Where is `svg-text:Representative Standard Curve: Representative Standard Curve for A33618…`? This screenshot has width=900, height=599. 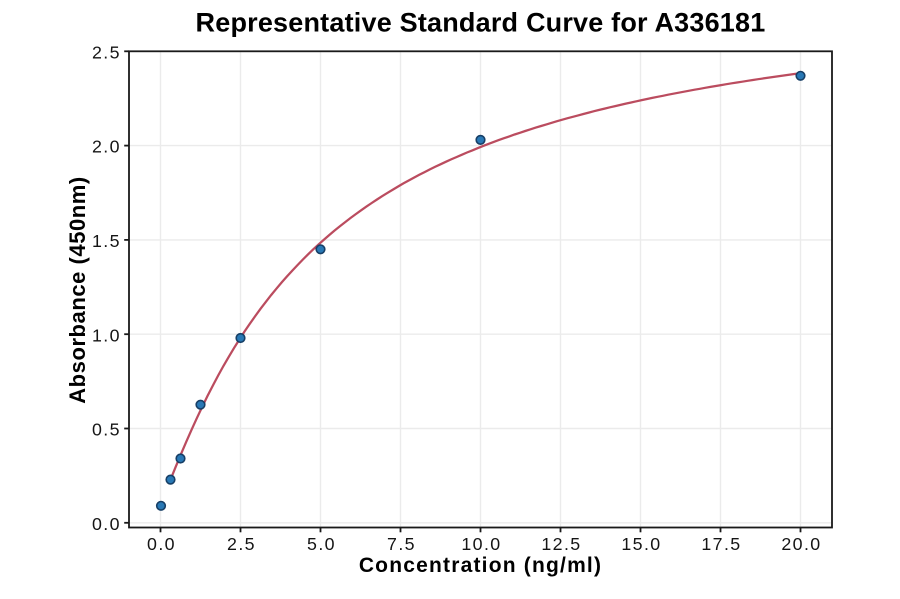 svg-text:Representative Standard Curve: Representative Standard Curve for A33618… is located at coordinates (481, 23).